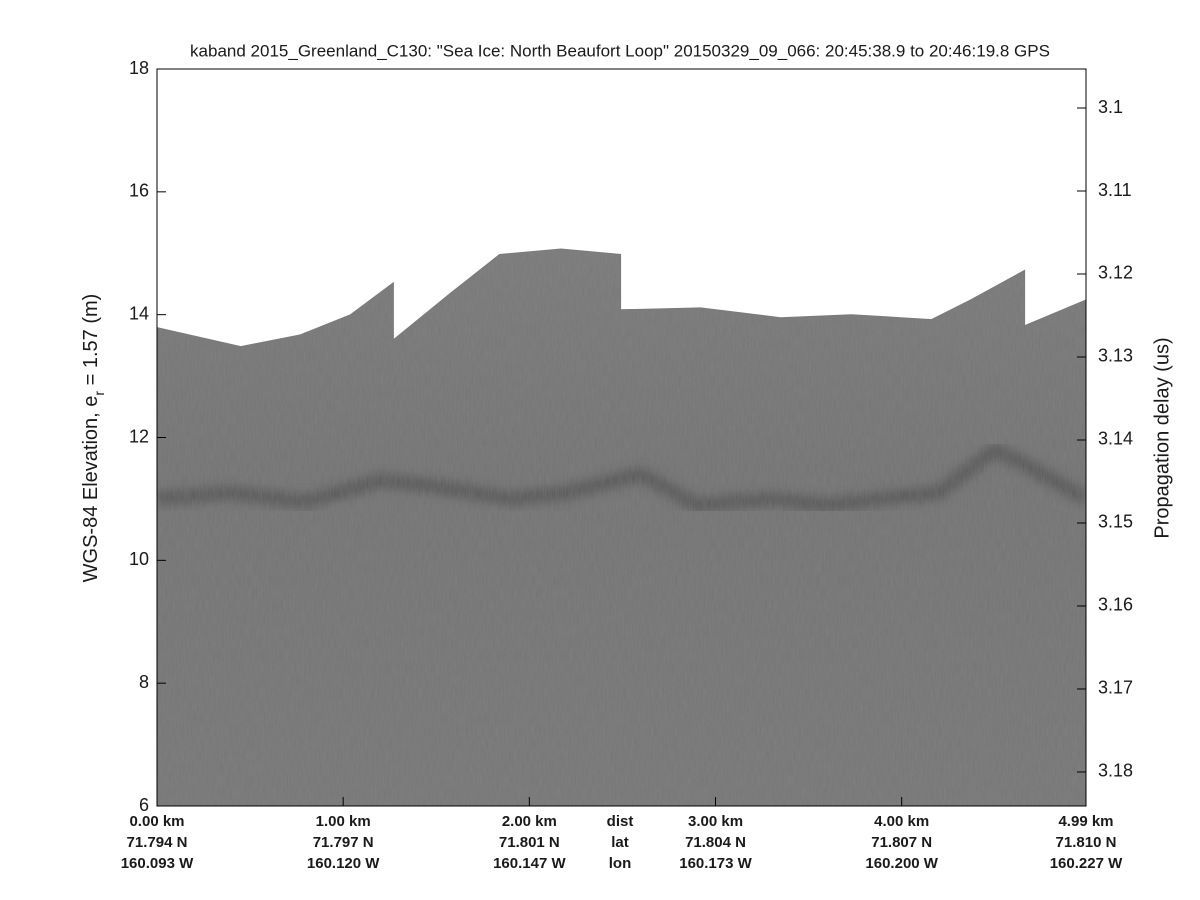 The width and height of the screenshot is (1200, 900). Describe the element at coordinates (139, 436) in the screenshot. I see `y-tick-label: 12` at that location.